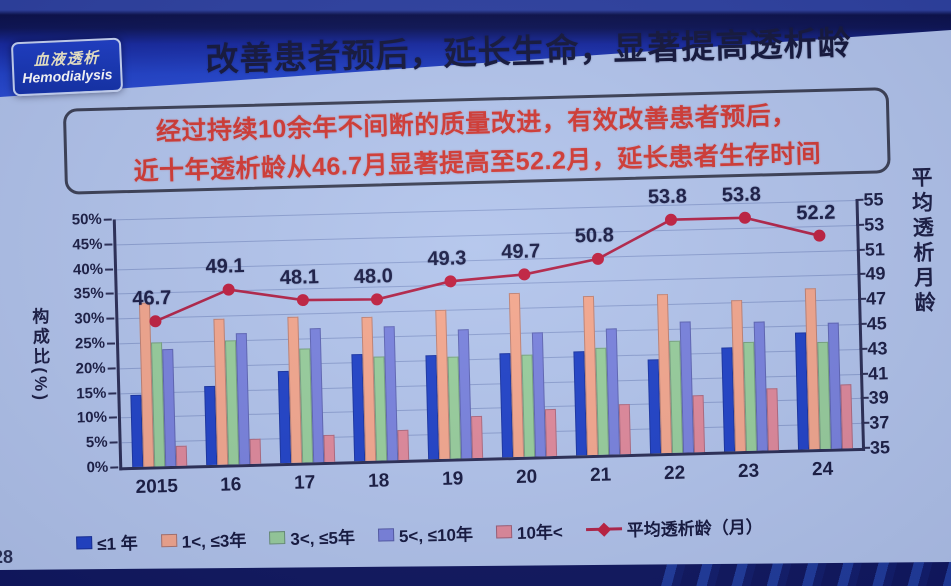 The width and height of the screenshot is (951, 586). I want to click on line-data-label: 48.0, so click(373, 276).